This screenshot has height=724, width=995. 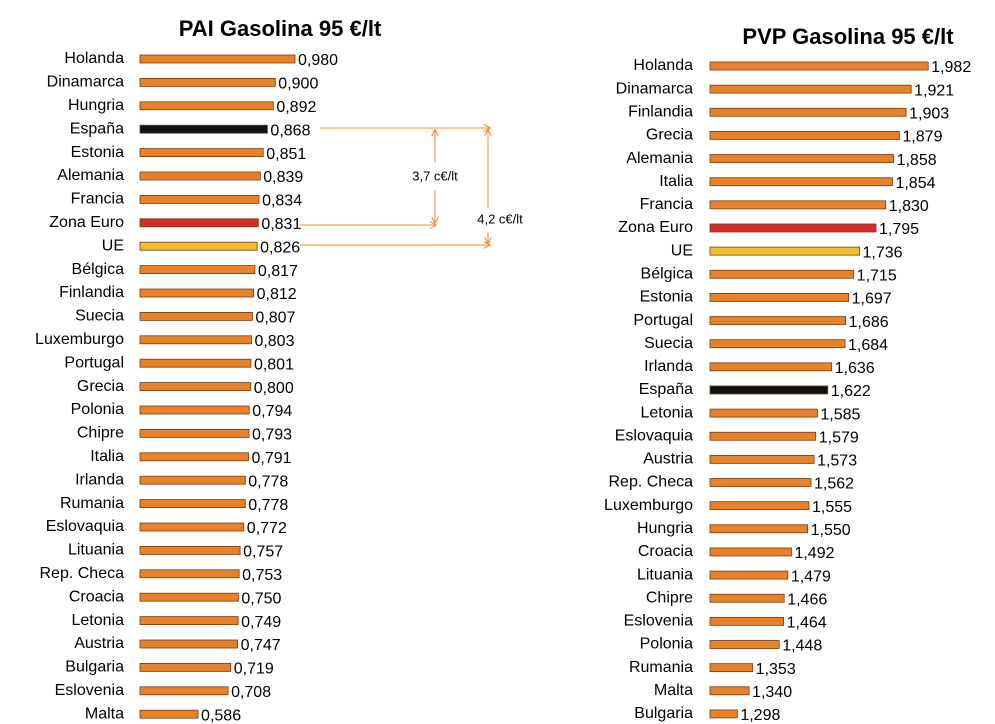 I want to click on value-label: 0,749, so click(x=261, y=622).